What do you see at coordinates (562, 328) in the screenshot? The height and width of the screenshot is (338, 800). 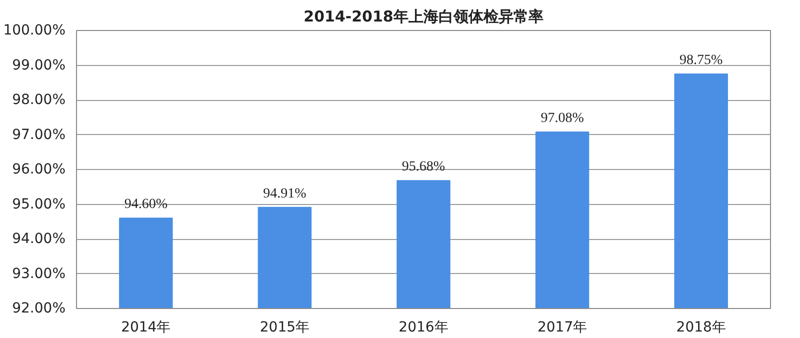 I see `x-tick-label: 2017年` at bounding box center [562, 328].